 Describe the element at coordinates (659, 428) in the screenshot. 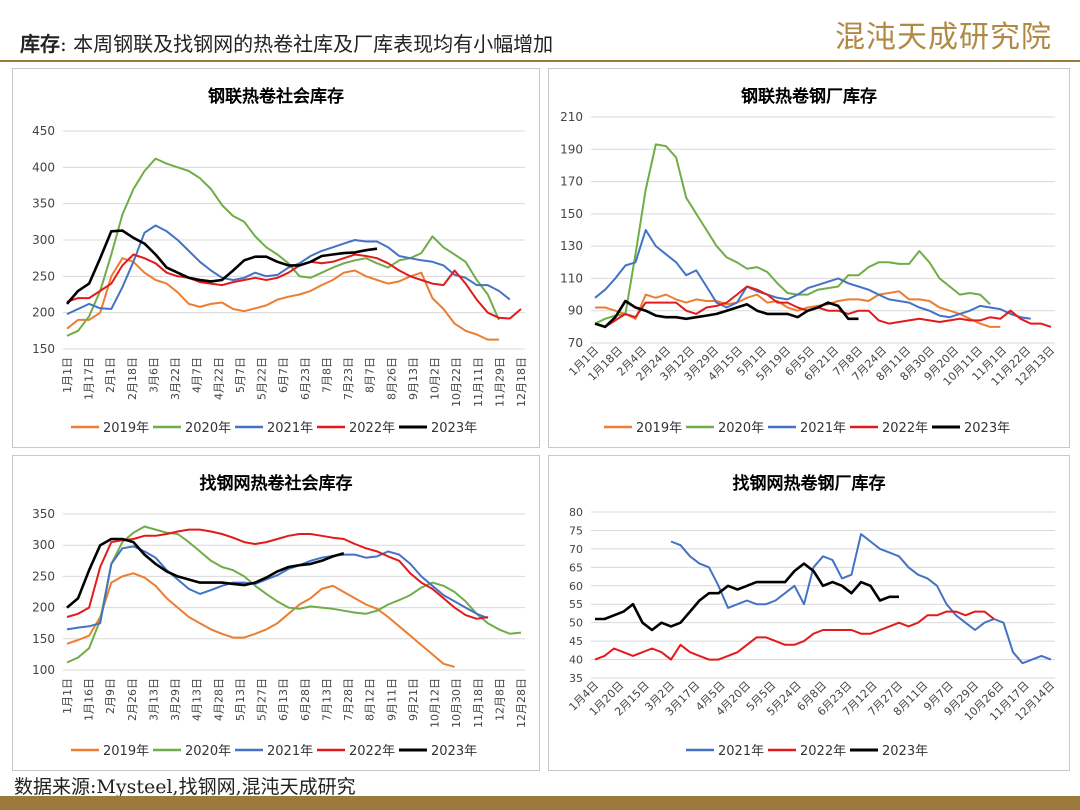

I see `legend-label-2019: 2019年` at that location.